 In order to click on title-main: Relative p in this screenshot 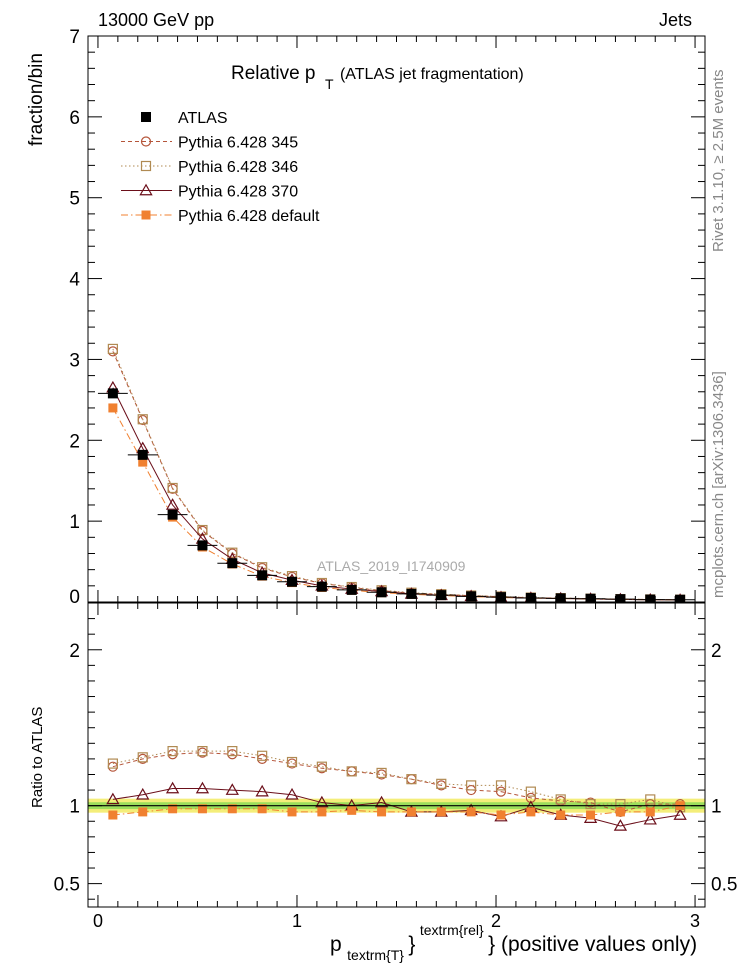, I will do `click(273, 73)`.